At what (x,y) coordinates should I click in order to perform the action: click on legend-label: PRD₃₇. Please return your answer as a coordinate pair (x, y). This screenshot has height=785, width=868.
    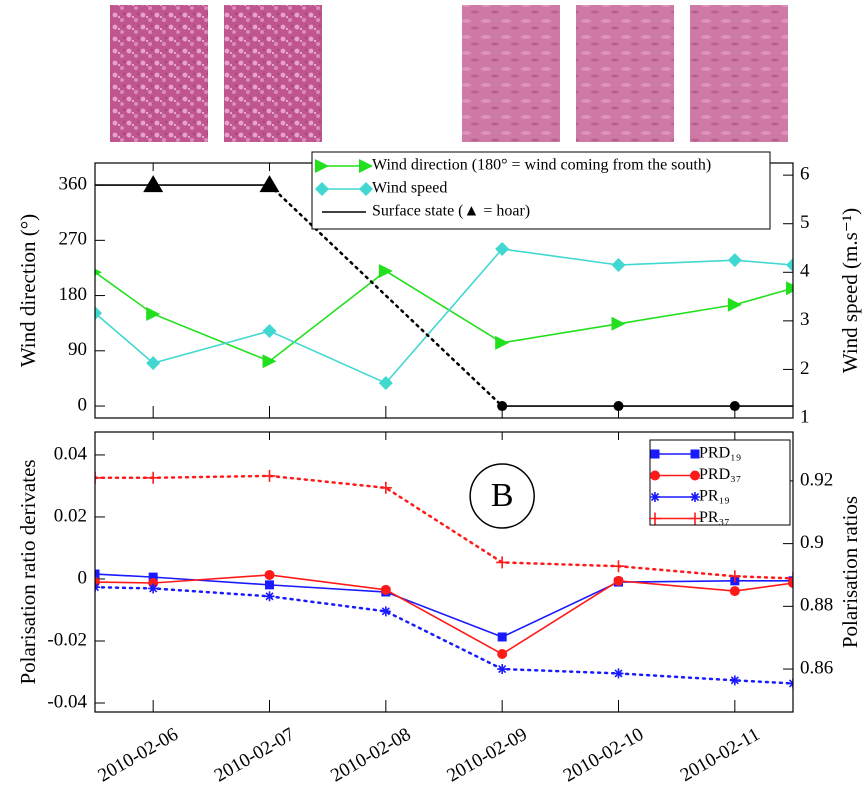
    Looking at the image, I should click on (720, 474).